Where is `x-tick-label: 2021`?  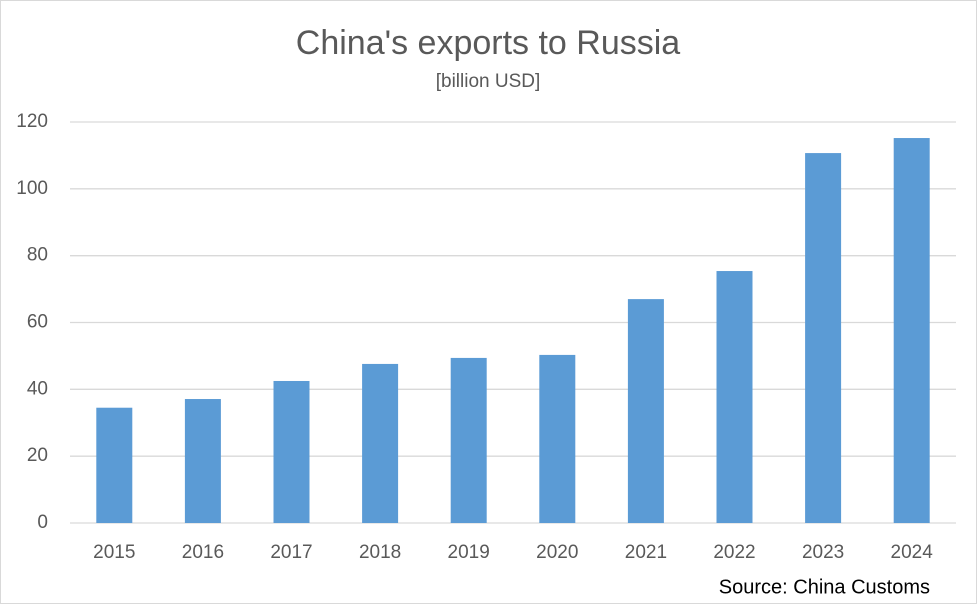
x-tick-label: 2021 is located at coordinates (646, 552).